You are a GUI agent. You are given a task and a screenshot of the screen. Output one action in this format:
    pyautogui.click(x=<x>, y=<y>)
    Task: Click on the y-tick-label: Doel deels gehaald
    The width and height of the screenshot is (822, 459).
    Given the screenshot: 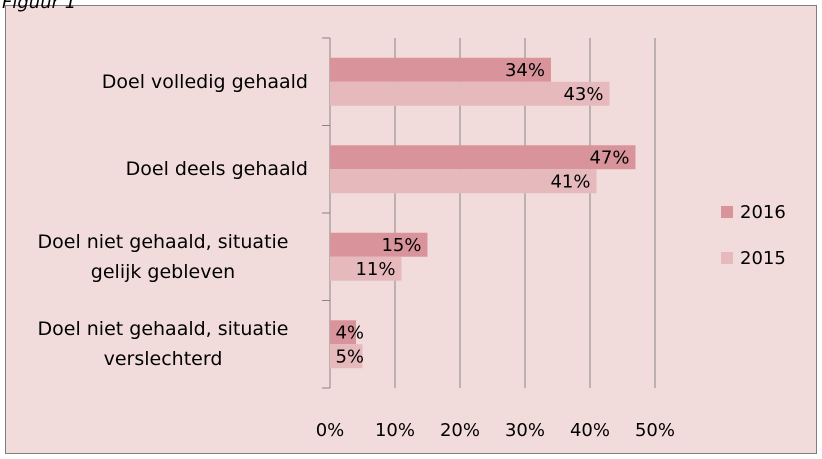 What is the action you would take?
    pyautogui.click(x=217, y=169)
    